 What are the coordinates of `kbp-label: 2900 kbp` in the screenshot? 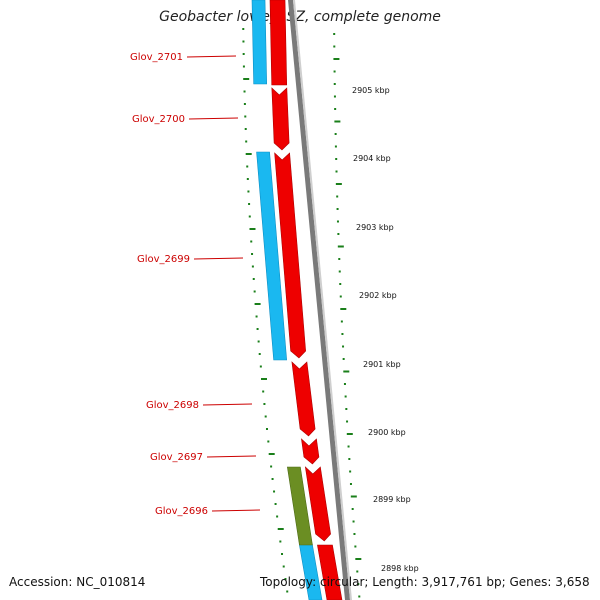 It's located at (387, 432).